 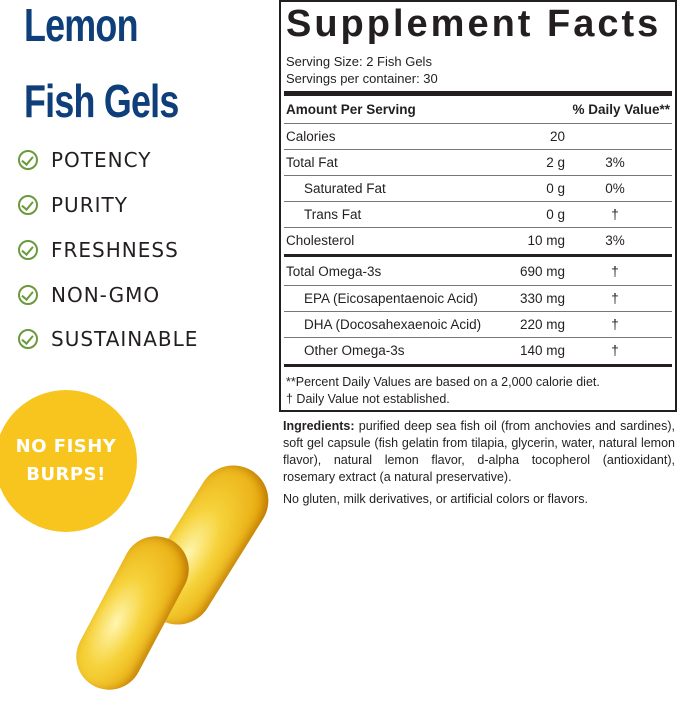 I want to click on nutrient-name: Total Omega-3s, so click(x=334, y=271).